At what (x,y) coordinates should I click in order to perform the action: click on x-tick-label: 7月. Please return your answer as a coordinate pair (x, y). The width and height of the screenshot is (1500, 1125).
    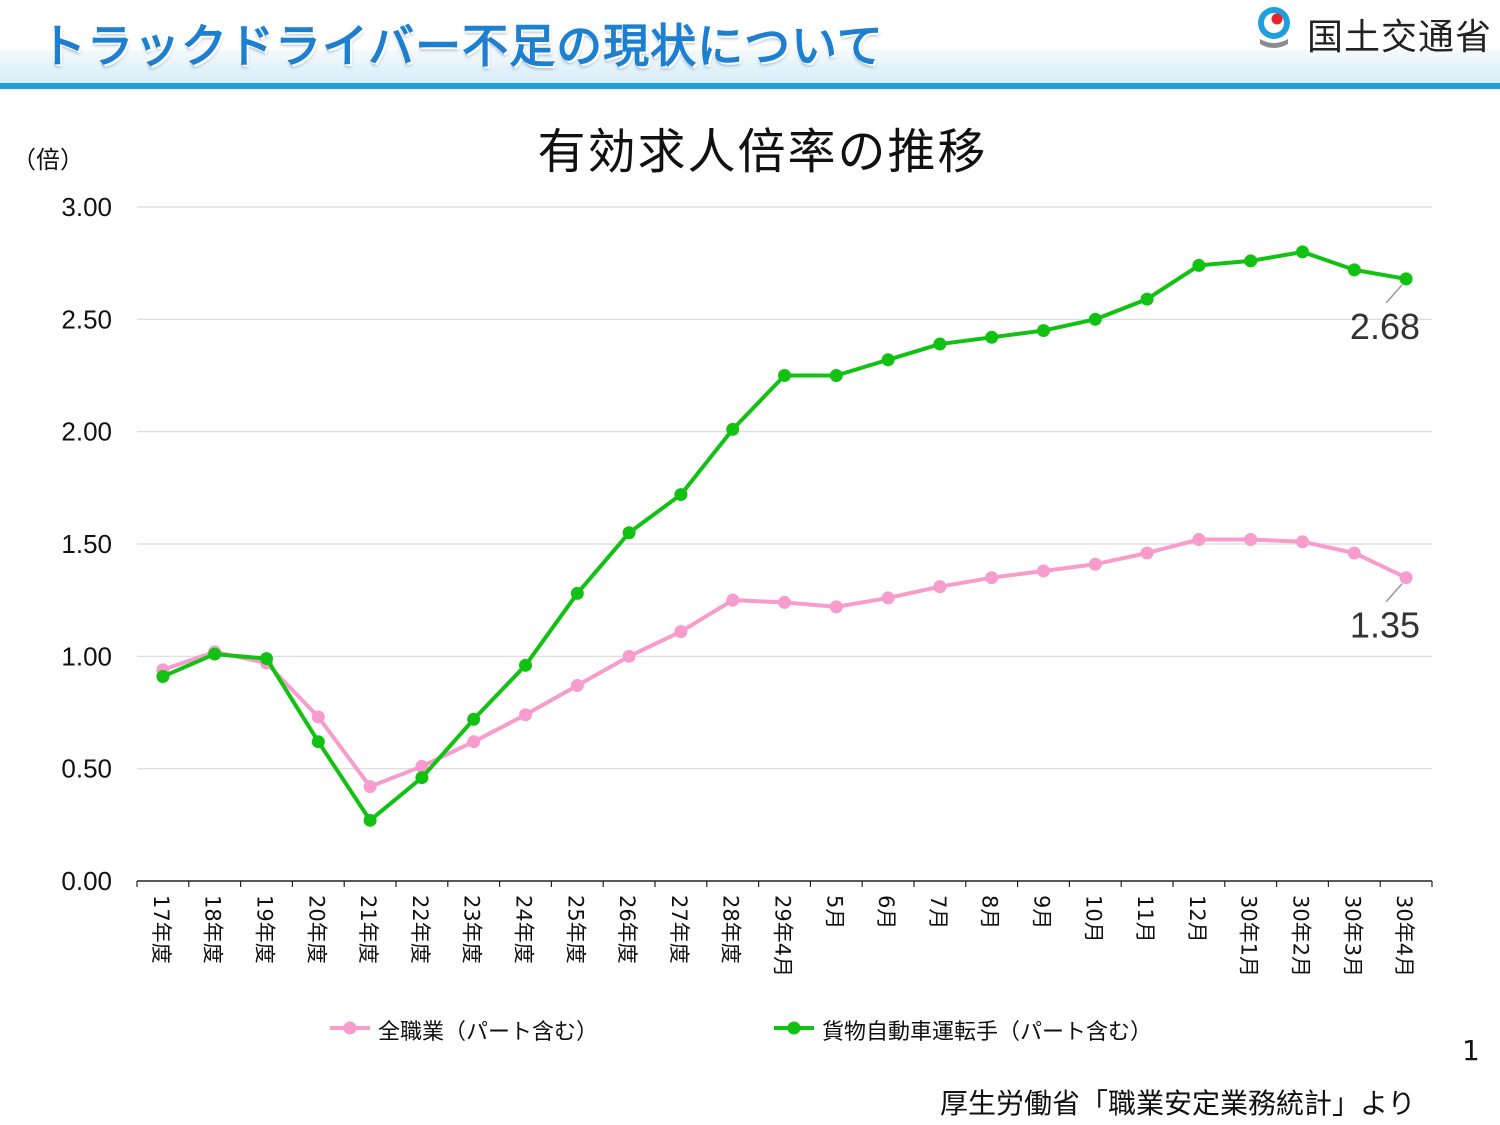
    Looking at the image, I should click on (938, 912).